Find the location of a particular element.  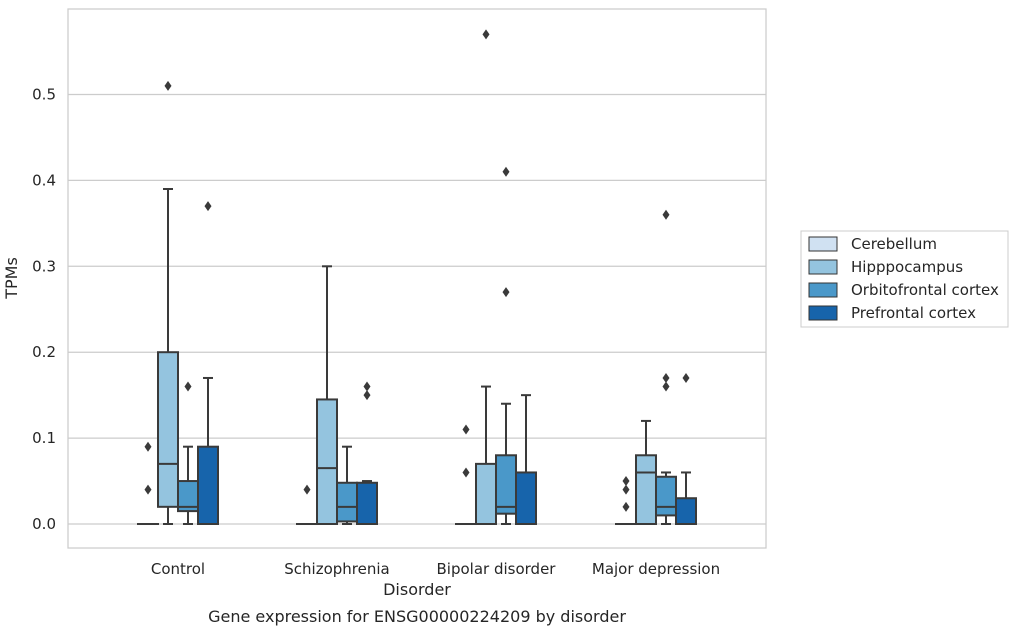

legend-label: Cerebellum is located at coordinates (894, 244).